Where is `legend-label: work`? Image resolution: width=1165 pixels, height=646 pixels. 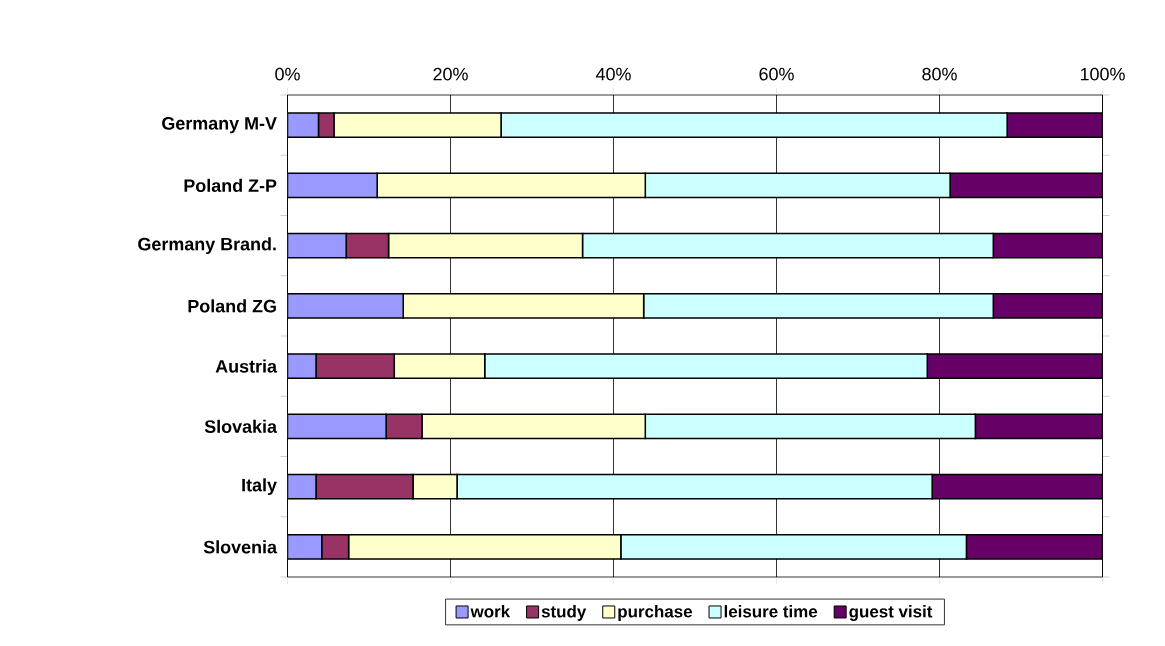 legend-label: work is located at coordinates (490, 611).